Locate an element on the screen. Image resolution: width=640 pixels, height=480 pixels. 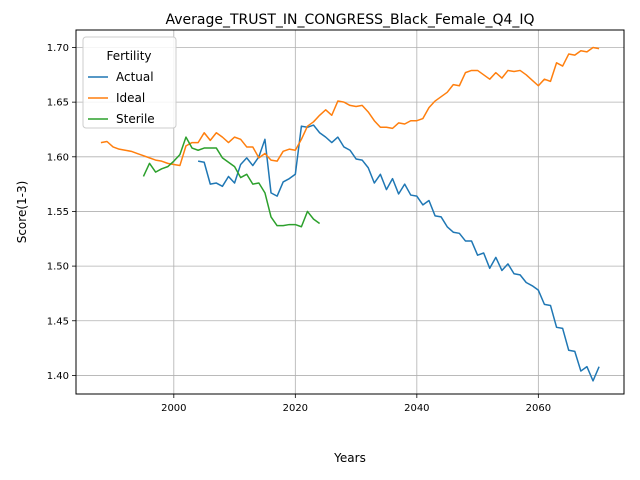
x-axis-ticks: 2000 2020 2040 2060 is located at coordinates (356, 404).